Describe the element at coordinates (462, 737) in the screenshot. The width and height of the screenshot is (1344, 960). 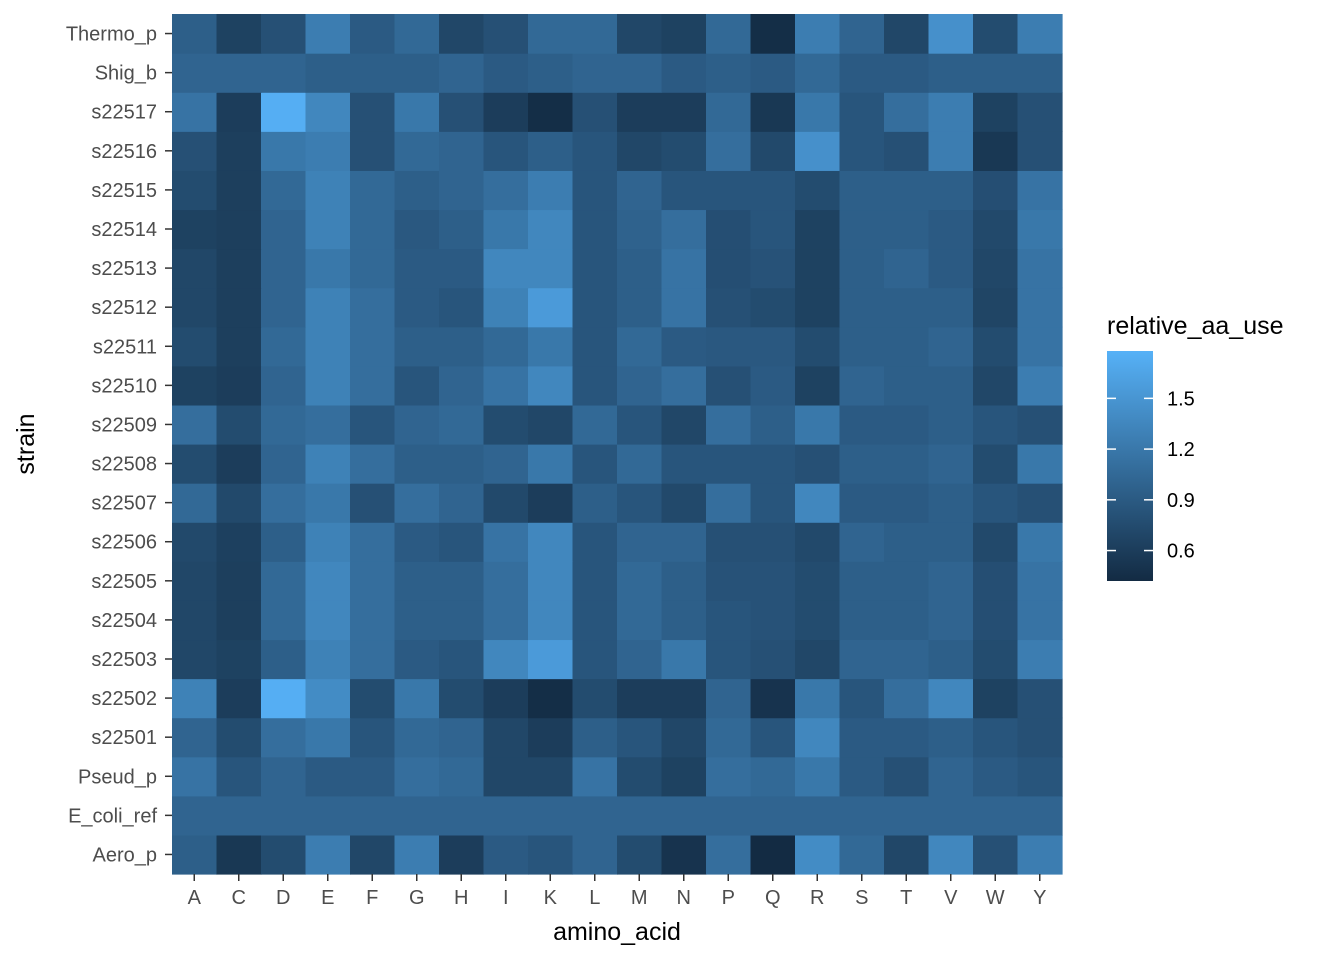
I see `heatmap-cell-s22501-H` at that location.